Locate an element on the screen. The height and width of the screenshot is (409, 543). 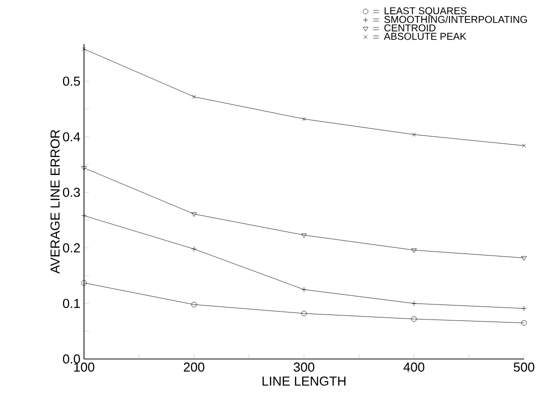
y-tick-label: 0.5 is located at coordinates (71, 81).